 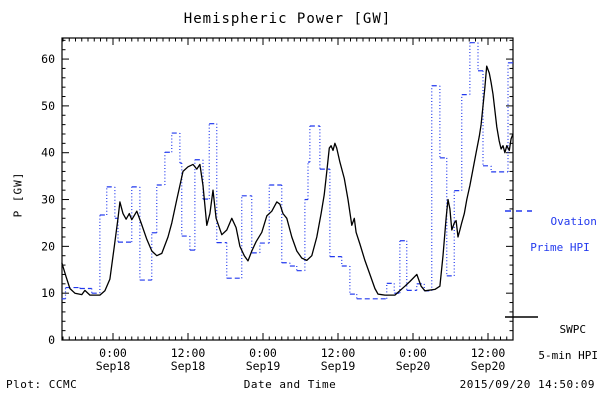 I want to click on chart-title: Hemispheric Power [GW], so click(x=287, y=19).